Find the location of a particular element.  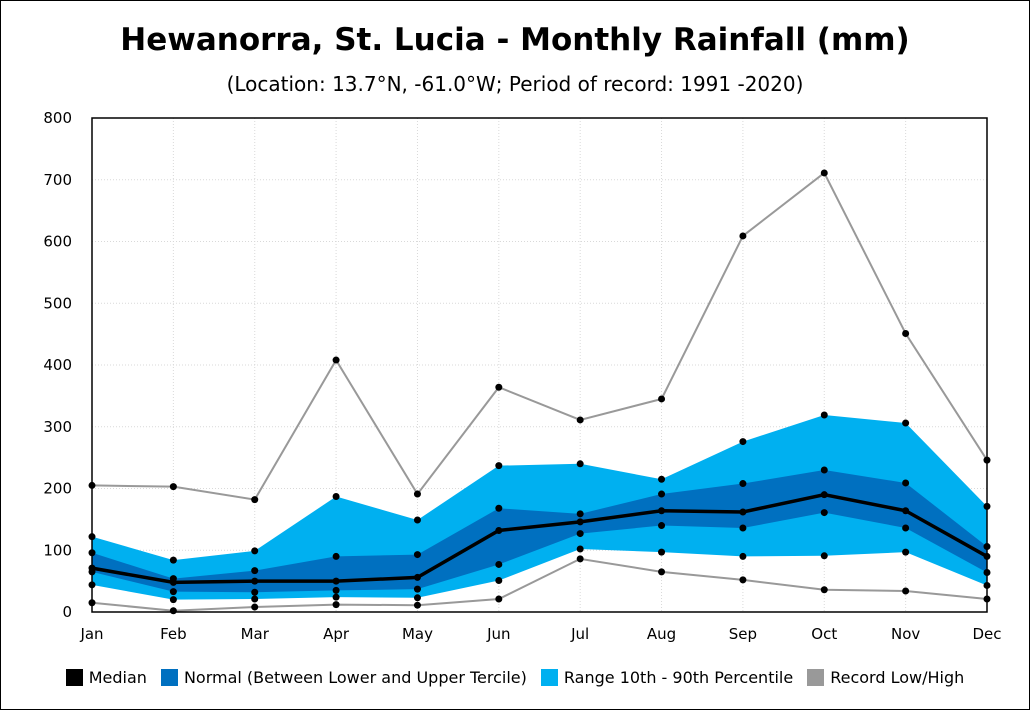

x-tick-label: May is located at coordinates (417, 634).